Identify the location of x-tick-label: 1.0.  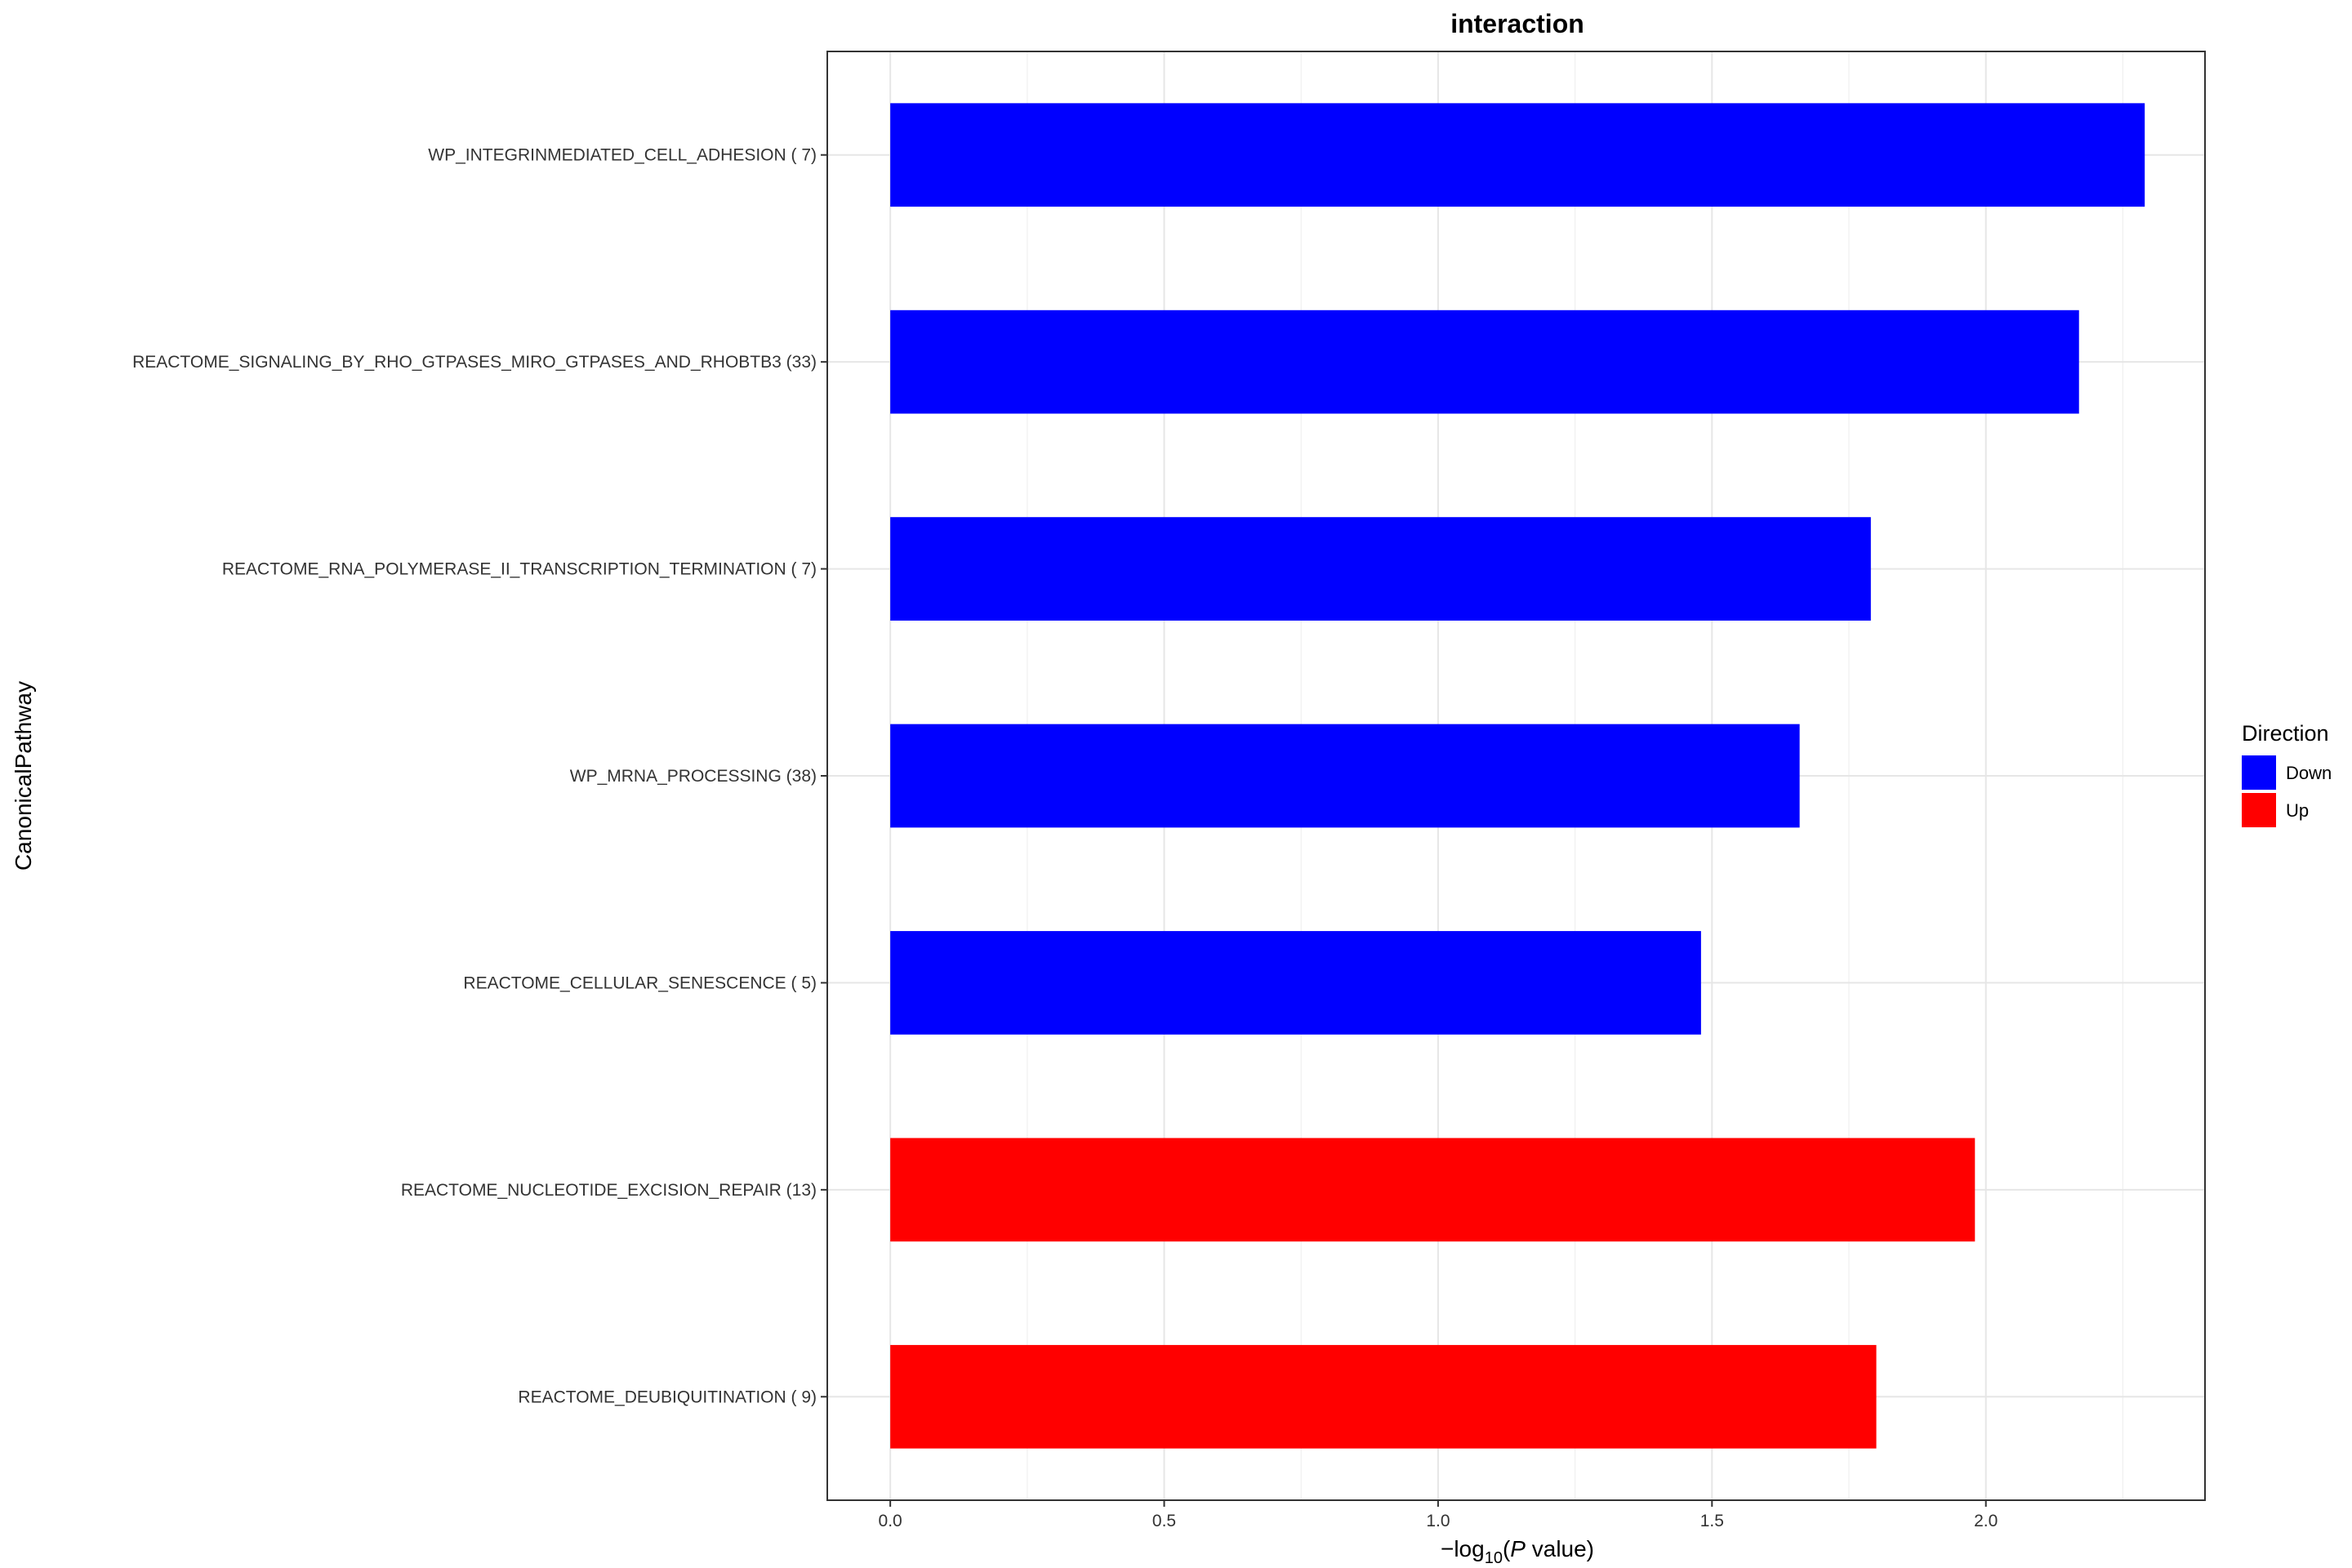
(1438, 1521).